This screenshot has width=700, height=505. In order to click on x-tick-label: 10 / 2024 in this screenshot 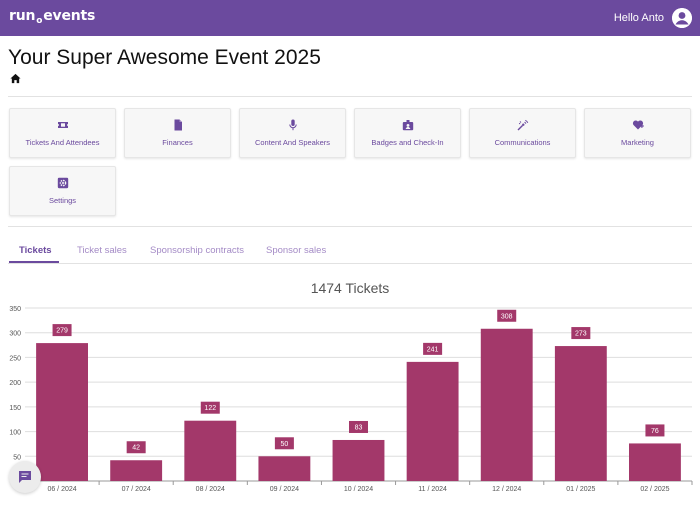, I will do `click(358, 489)`.